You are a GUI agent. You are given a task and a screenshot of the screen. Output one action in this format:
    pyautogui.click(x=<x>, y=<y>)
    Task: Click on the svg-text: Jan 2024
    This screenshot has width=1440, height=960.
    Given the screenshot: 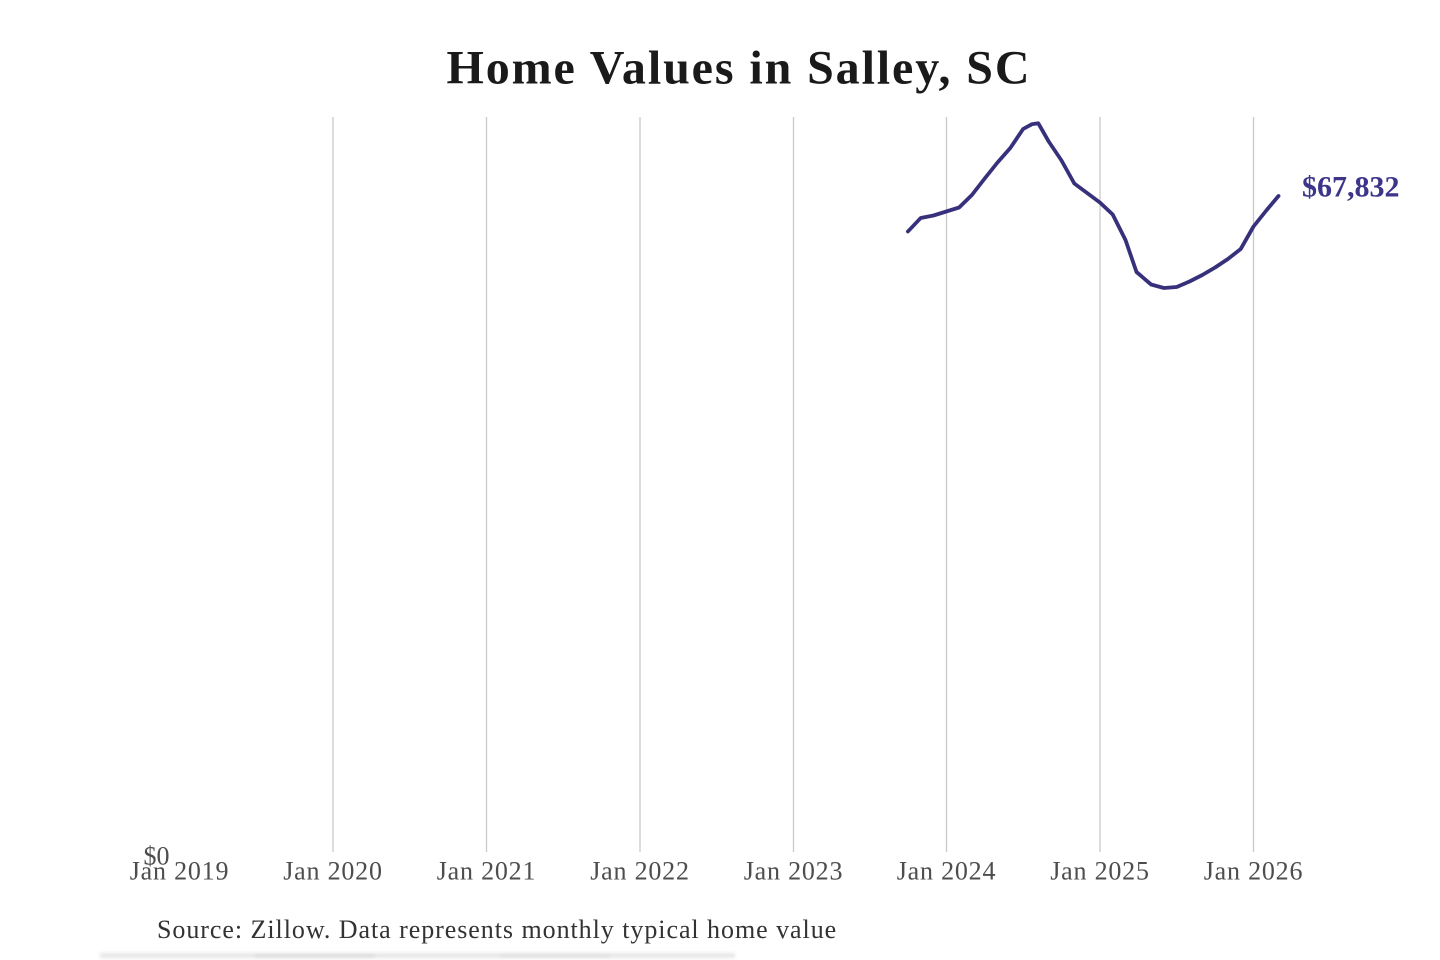 What is the action you would take?
    pyautogui.click(x=947, y=871)
    